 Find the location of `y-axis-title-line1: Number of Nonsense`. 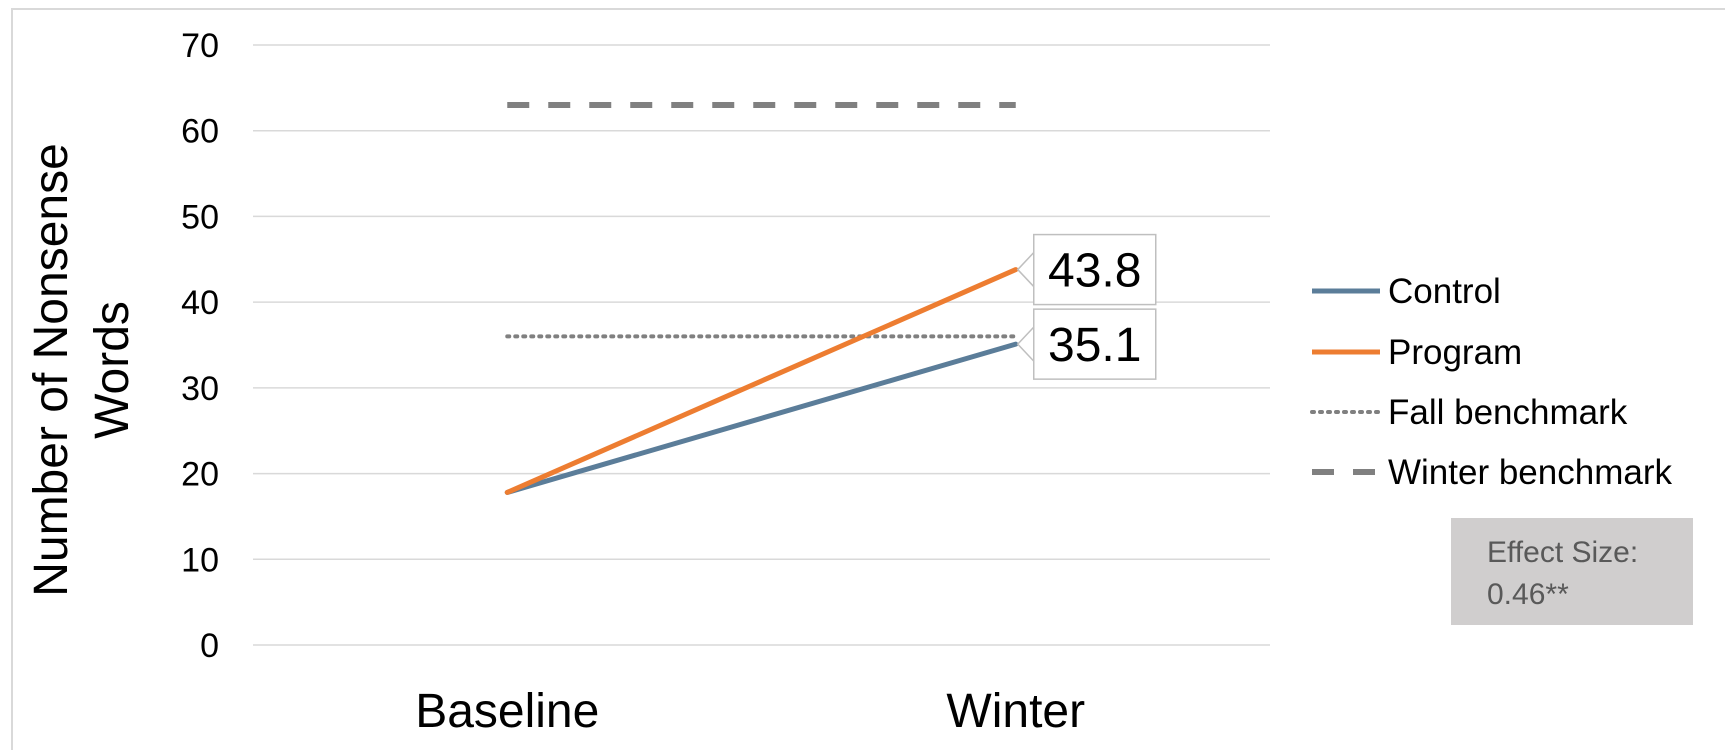

y-axis-title-line1: Number of Nonsense is located at coordinates (51, 370).